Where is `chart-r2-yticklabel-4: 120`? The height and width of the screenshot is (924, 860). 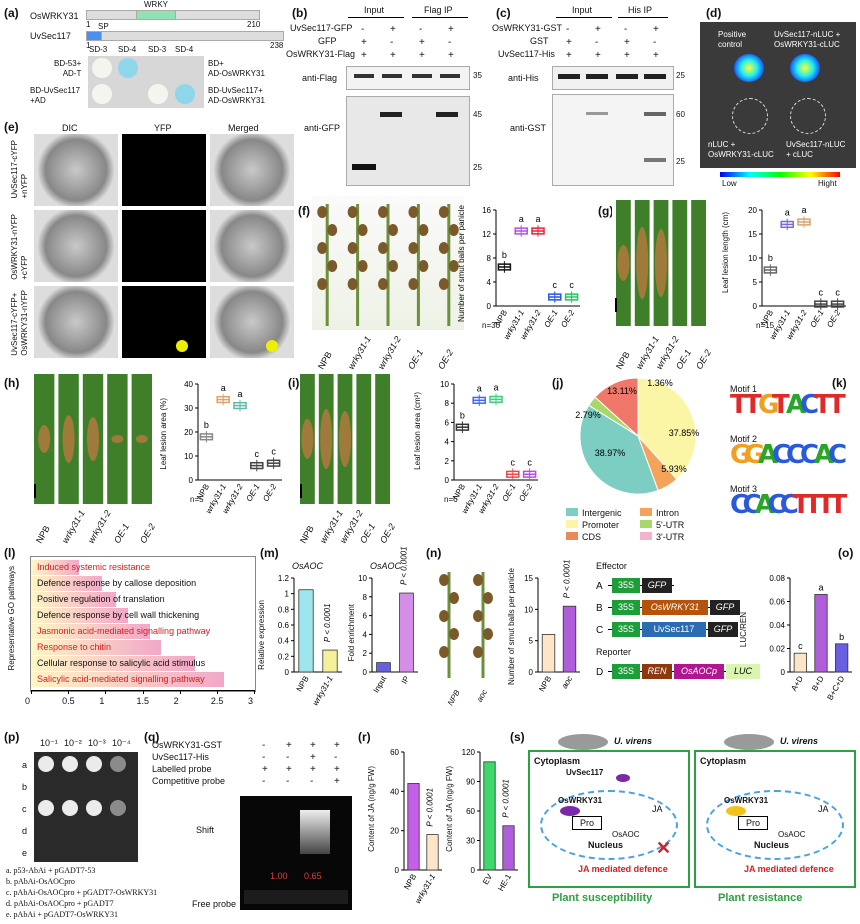
chart-r2-yticklabel-4: 120 is located at coordinates (469, 752).